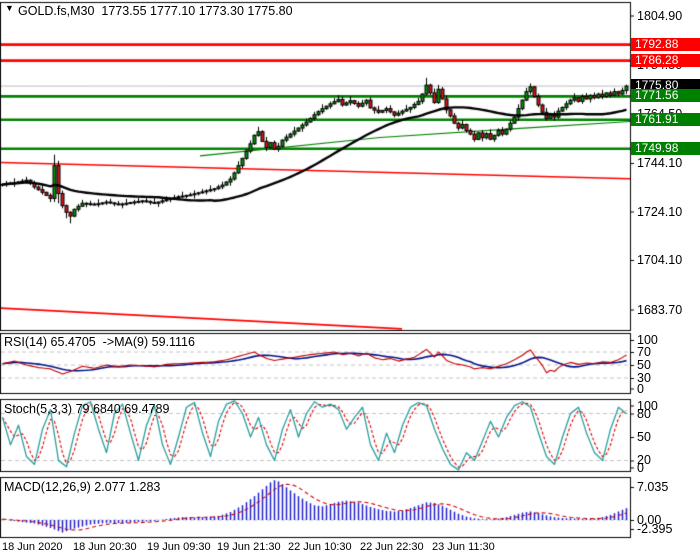  What do you see at coordinates (660, 309) in the screenshot?
I see `price-axis-label: 1683.70` at bounding box center [660, 309].